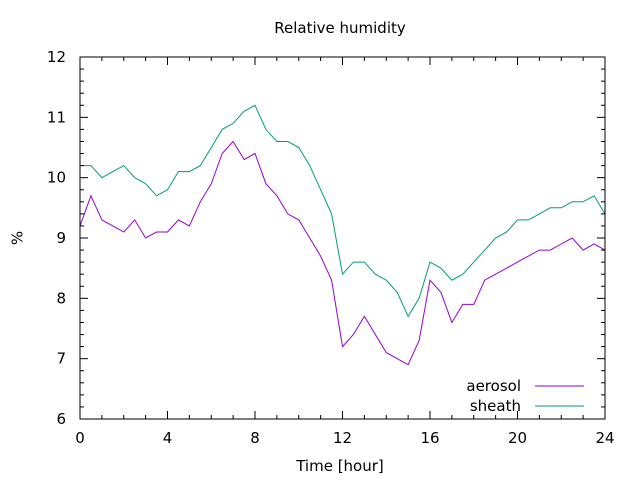 The height and width of the screenshot is (480, 640). Describe the element at coordinates (604, 438) in the screenshot. I see `x-tick-label: 24` at that location.